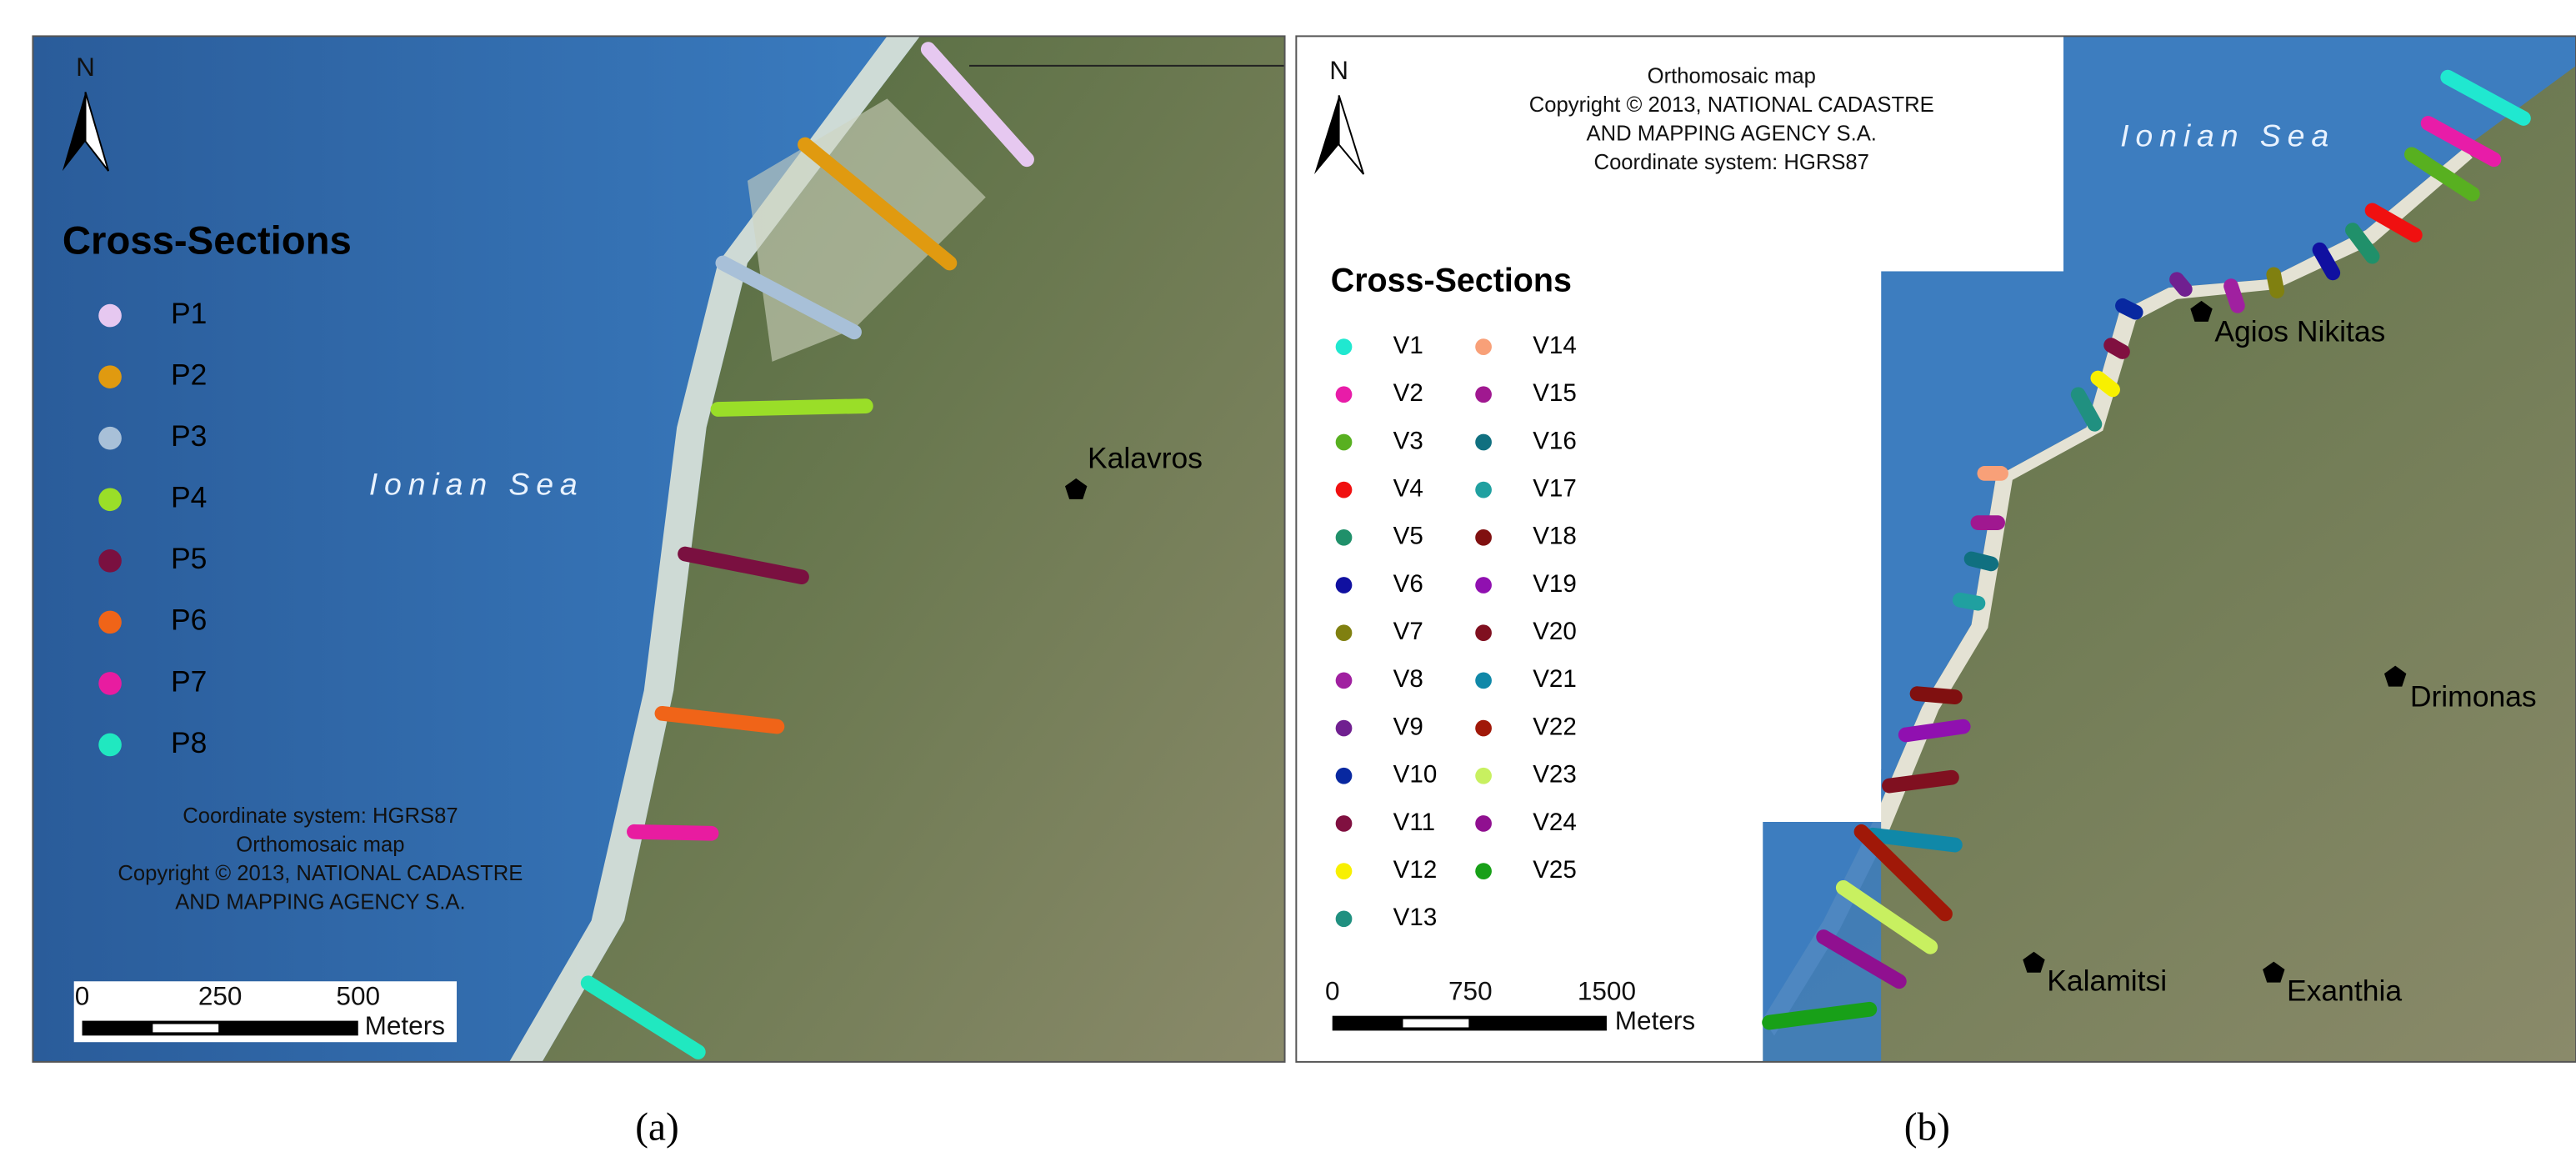 This screenshot has width=2576, height=1172. Describe the element at coordinates (189, 558) in the screenshot. I see `legend-label: P5` at that location.